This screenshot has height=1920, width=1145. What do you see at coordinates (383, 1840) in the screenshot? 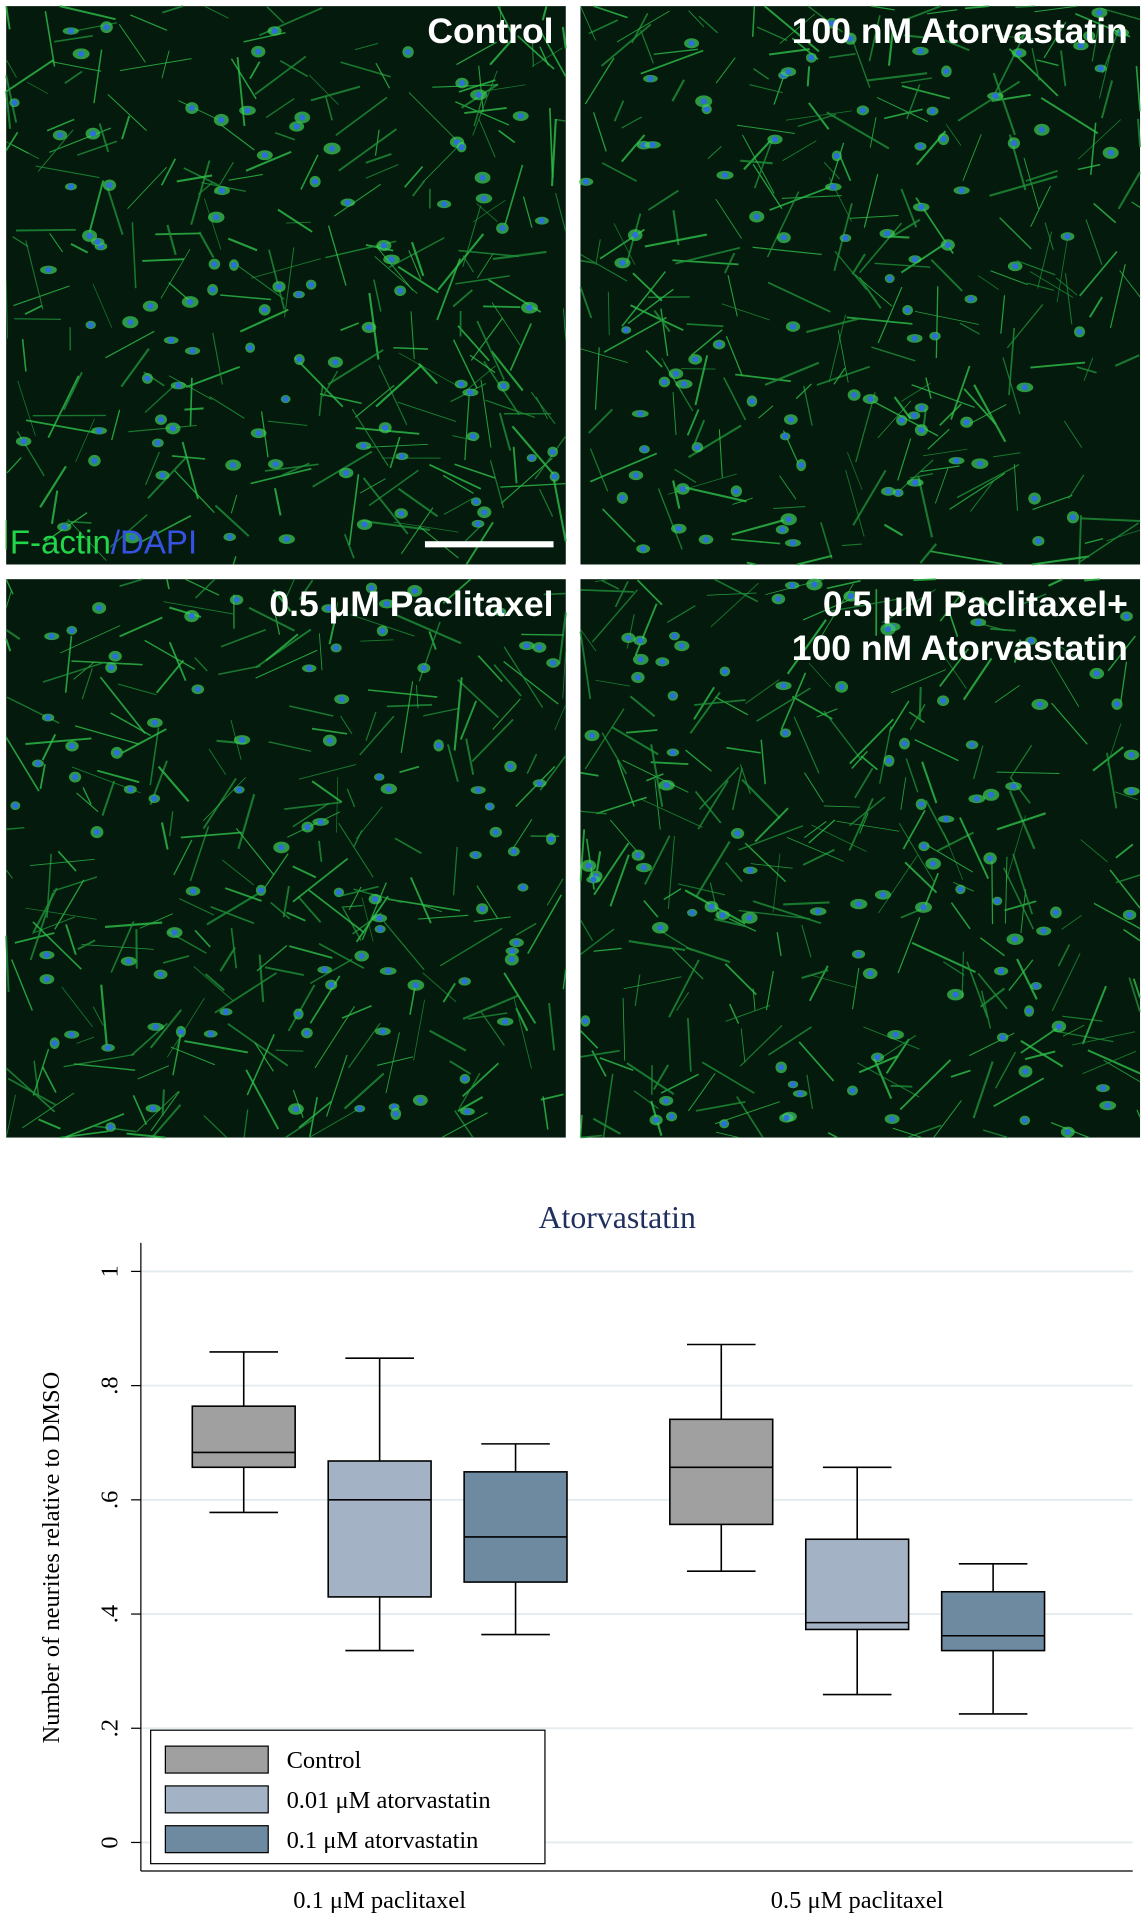
I see `legend-label: 0.1 μM atorvastatin` at bounding box center [383, 1840].